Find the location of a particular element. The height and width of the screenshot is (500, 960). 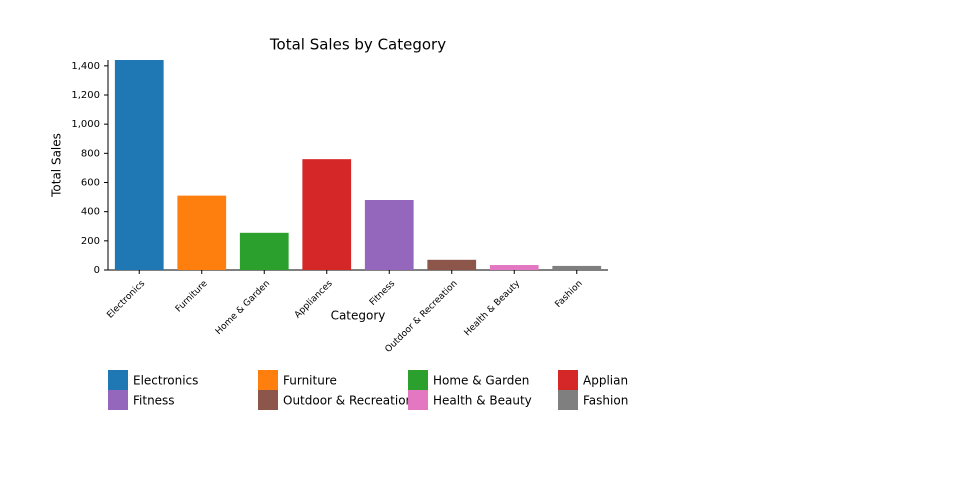

y-tick-label: 0 is located at coordinates (97, 270).